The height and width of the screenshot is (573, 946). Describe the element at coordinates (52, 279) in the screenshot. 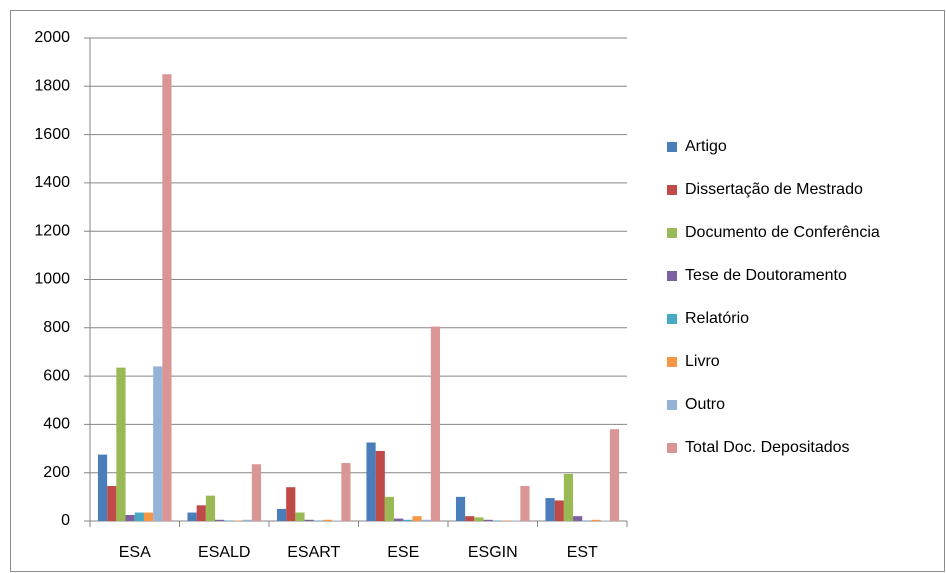

I see `y-tick-label: 1000` at that location.